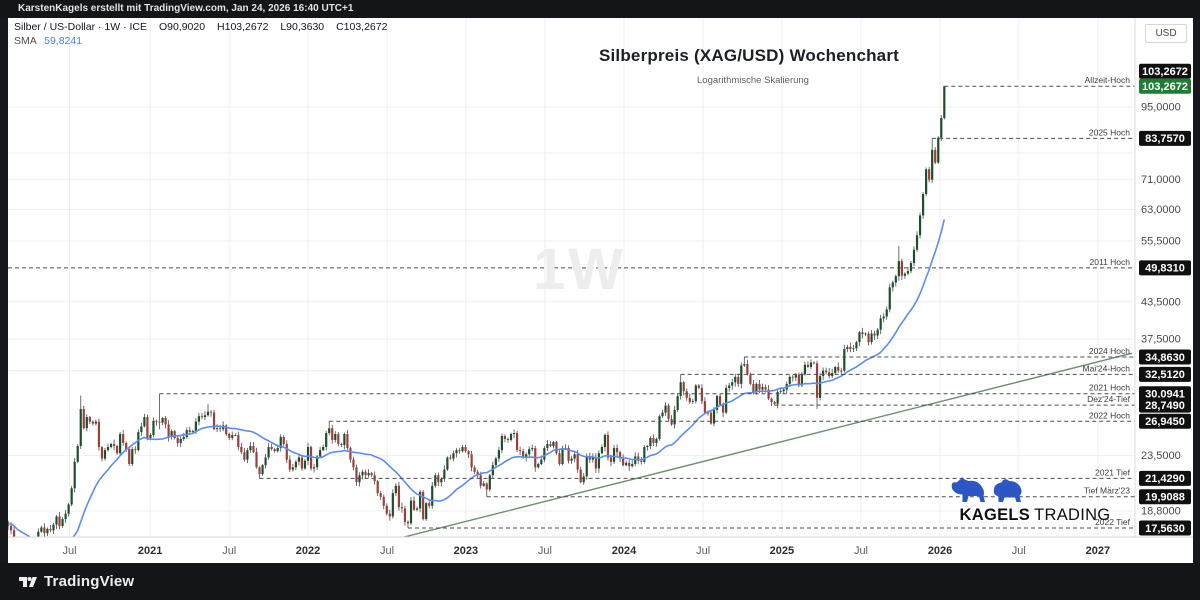  What do you see at coordinates (1165, 394) in the screenshot?
I see `svg-text: 30,0941` at bounding box center [1165, 394].